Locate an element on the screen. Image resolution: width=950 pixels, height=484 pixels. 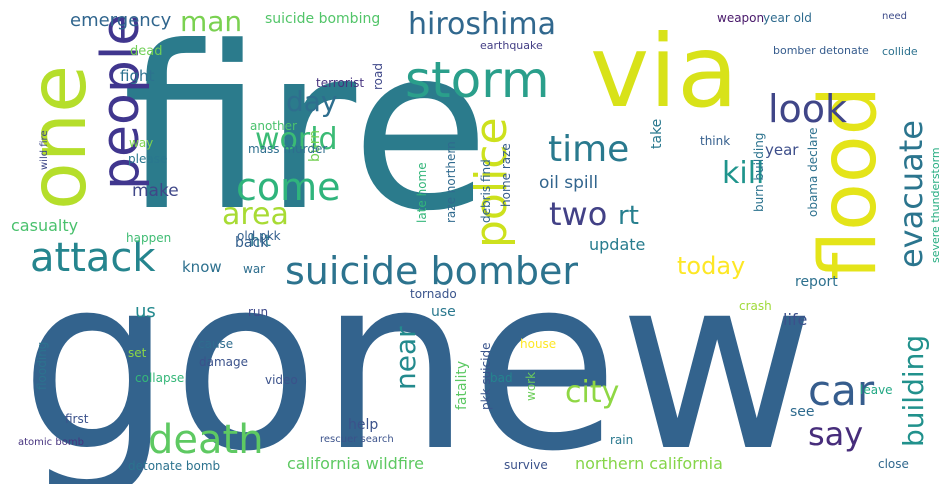
word-severe-thunderstorm: severe thunderstorm is located at coordinates (935, 205).